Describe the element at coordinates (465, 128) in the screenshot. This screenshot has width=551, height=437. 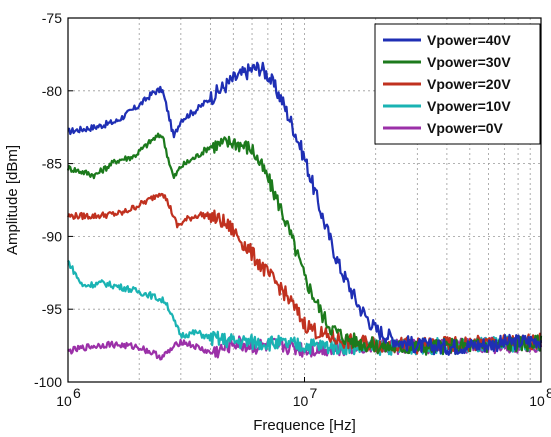
I see `legend-entry-label: Vpower=0V` at that location.